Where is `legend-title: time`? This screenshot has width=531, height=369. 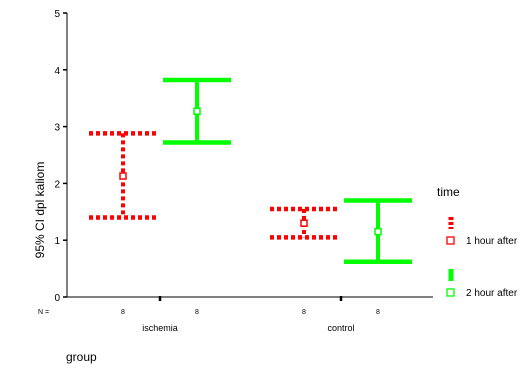 legend-title: time is located at coordinates (448, 192).